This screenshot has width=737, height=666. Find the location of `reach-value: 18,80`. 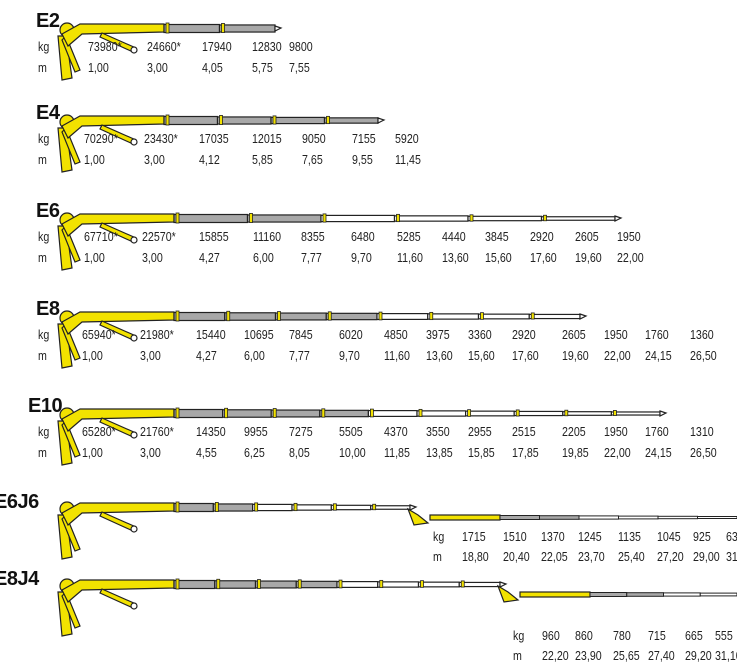

reach-value: 18,80 is located at coordinates (475, 556).